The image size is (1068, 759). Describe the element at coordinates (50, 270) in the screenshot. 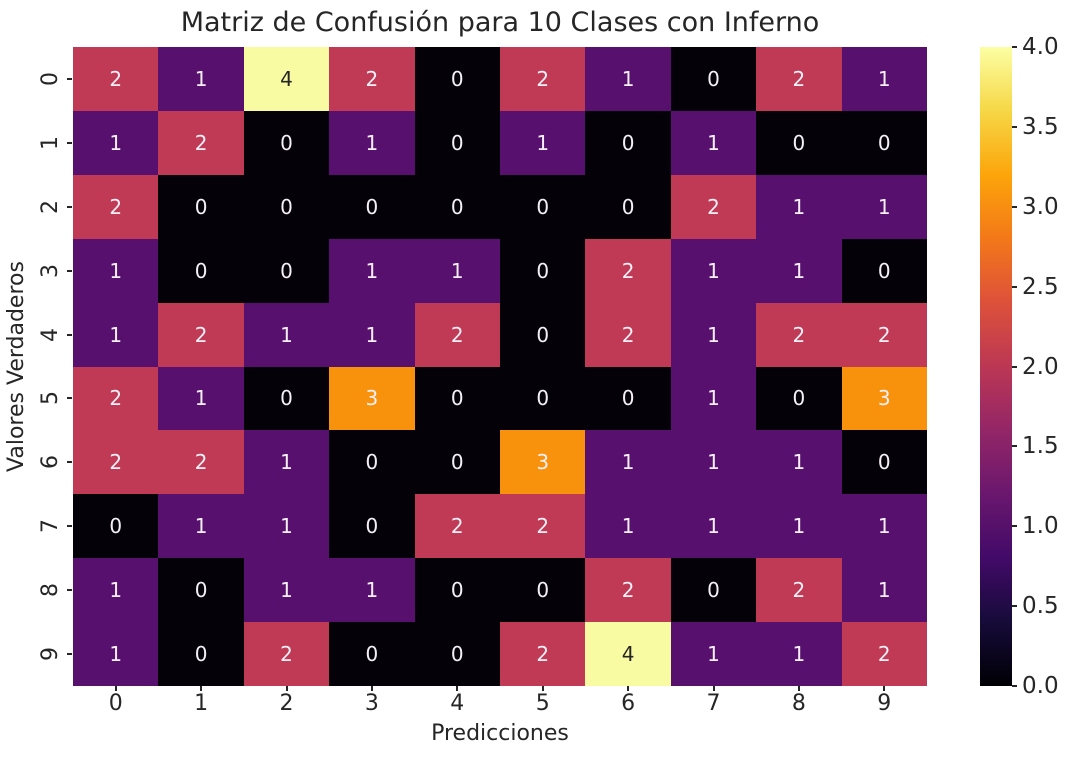

I see `y-tick-label: 3` at that location.